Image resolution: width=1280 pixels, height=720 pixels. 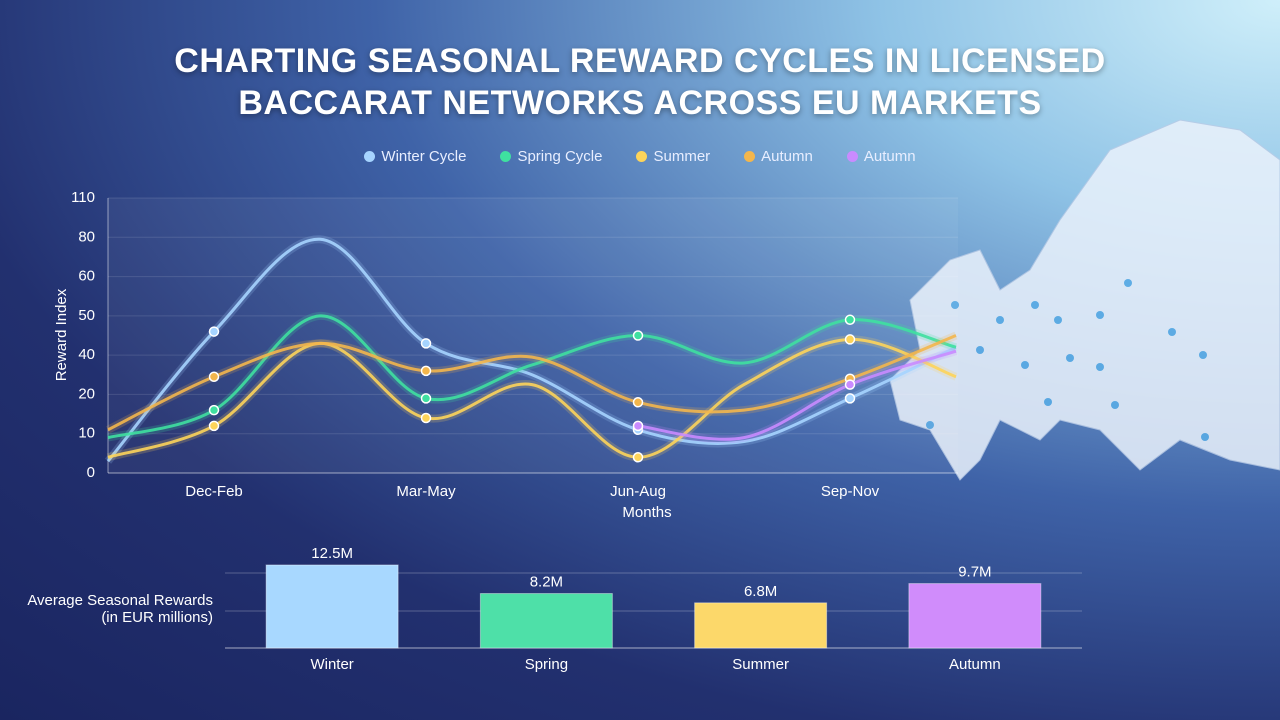 I want to click on y-axis-label: Reward Index, so click(x=61, y=334).